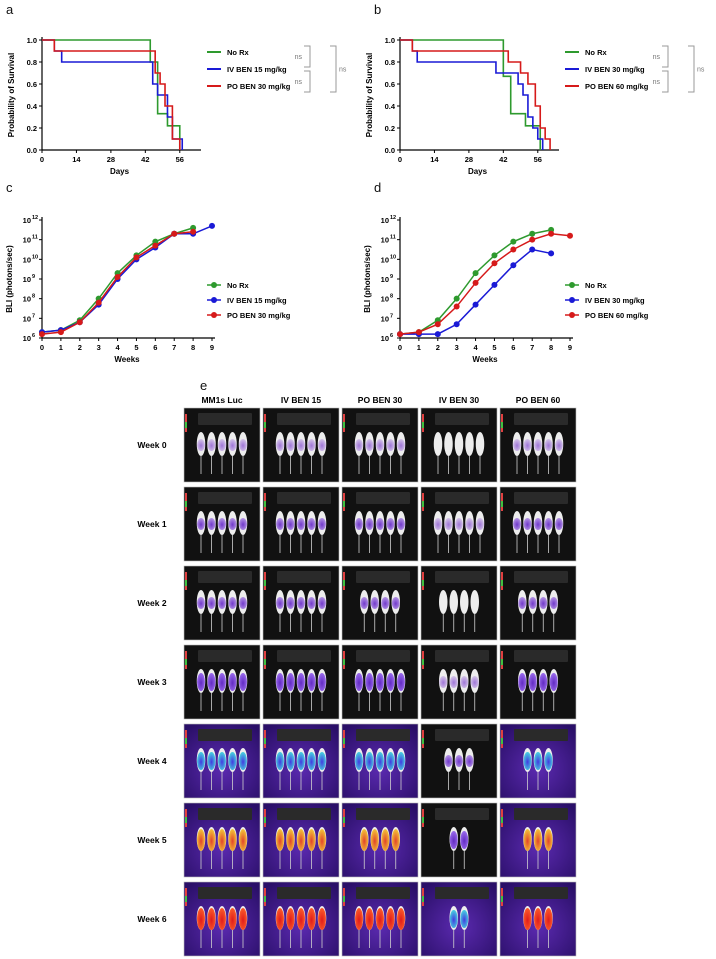 The height and width of the screenshot is (959, 716). What do you see at coordinates (391, 297) in the screenshot?
I see `y-tick-exponent: 8` at bounding box center [391, 297].